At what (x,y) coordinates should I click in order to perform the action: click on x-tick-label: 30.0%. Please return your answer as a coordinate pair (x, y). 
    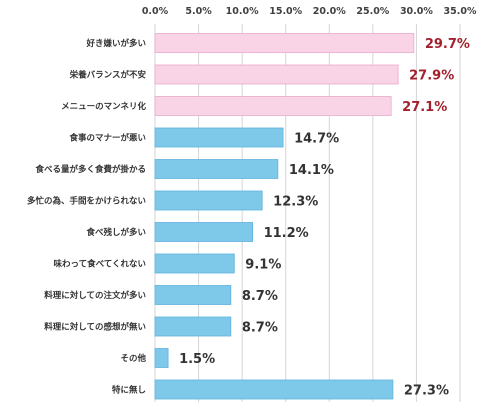
    Looking at the image, I should click on (416, 11).